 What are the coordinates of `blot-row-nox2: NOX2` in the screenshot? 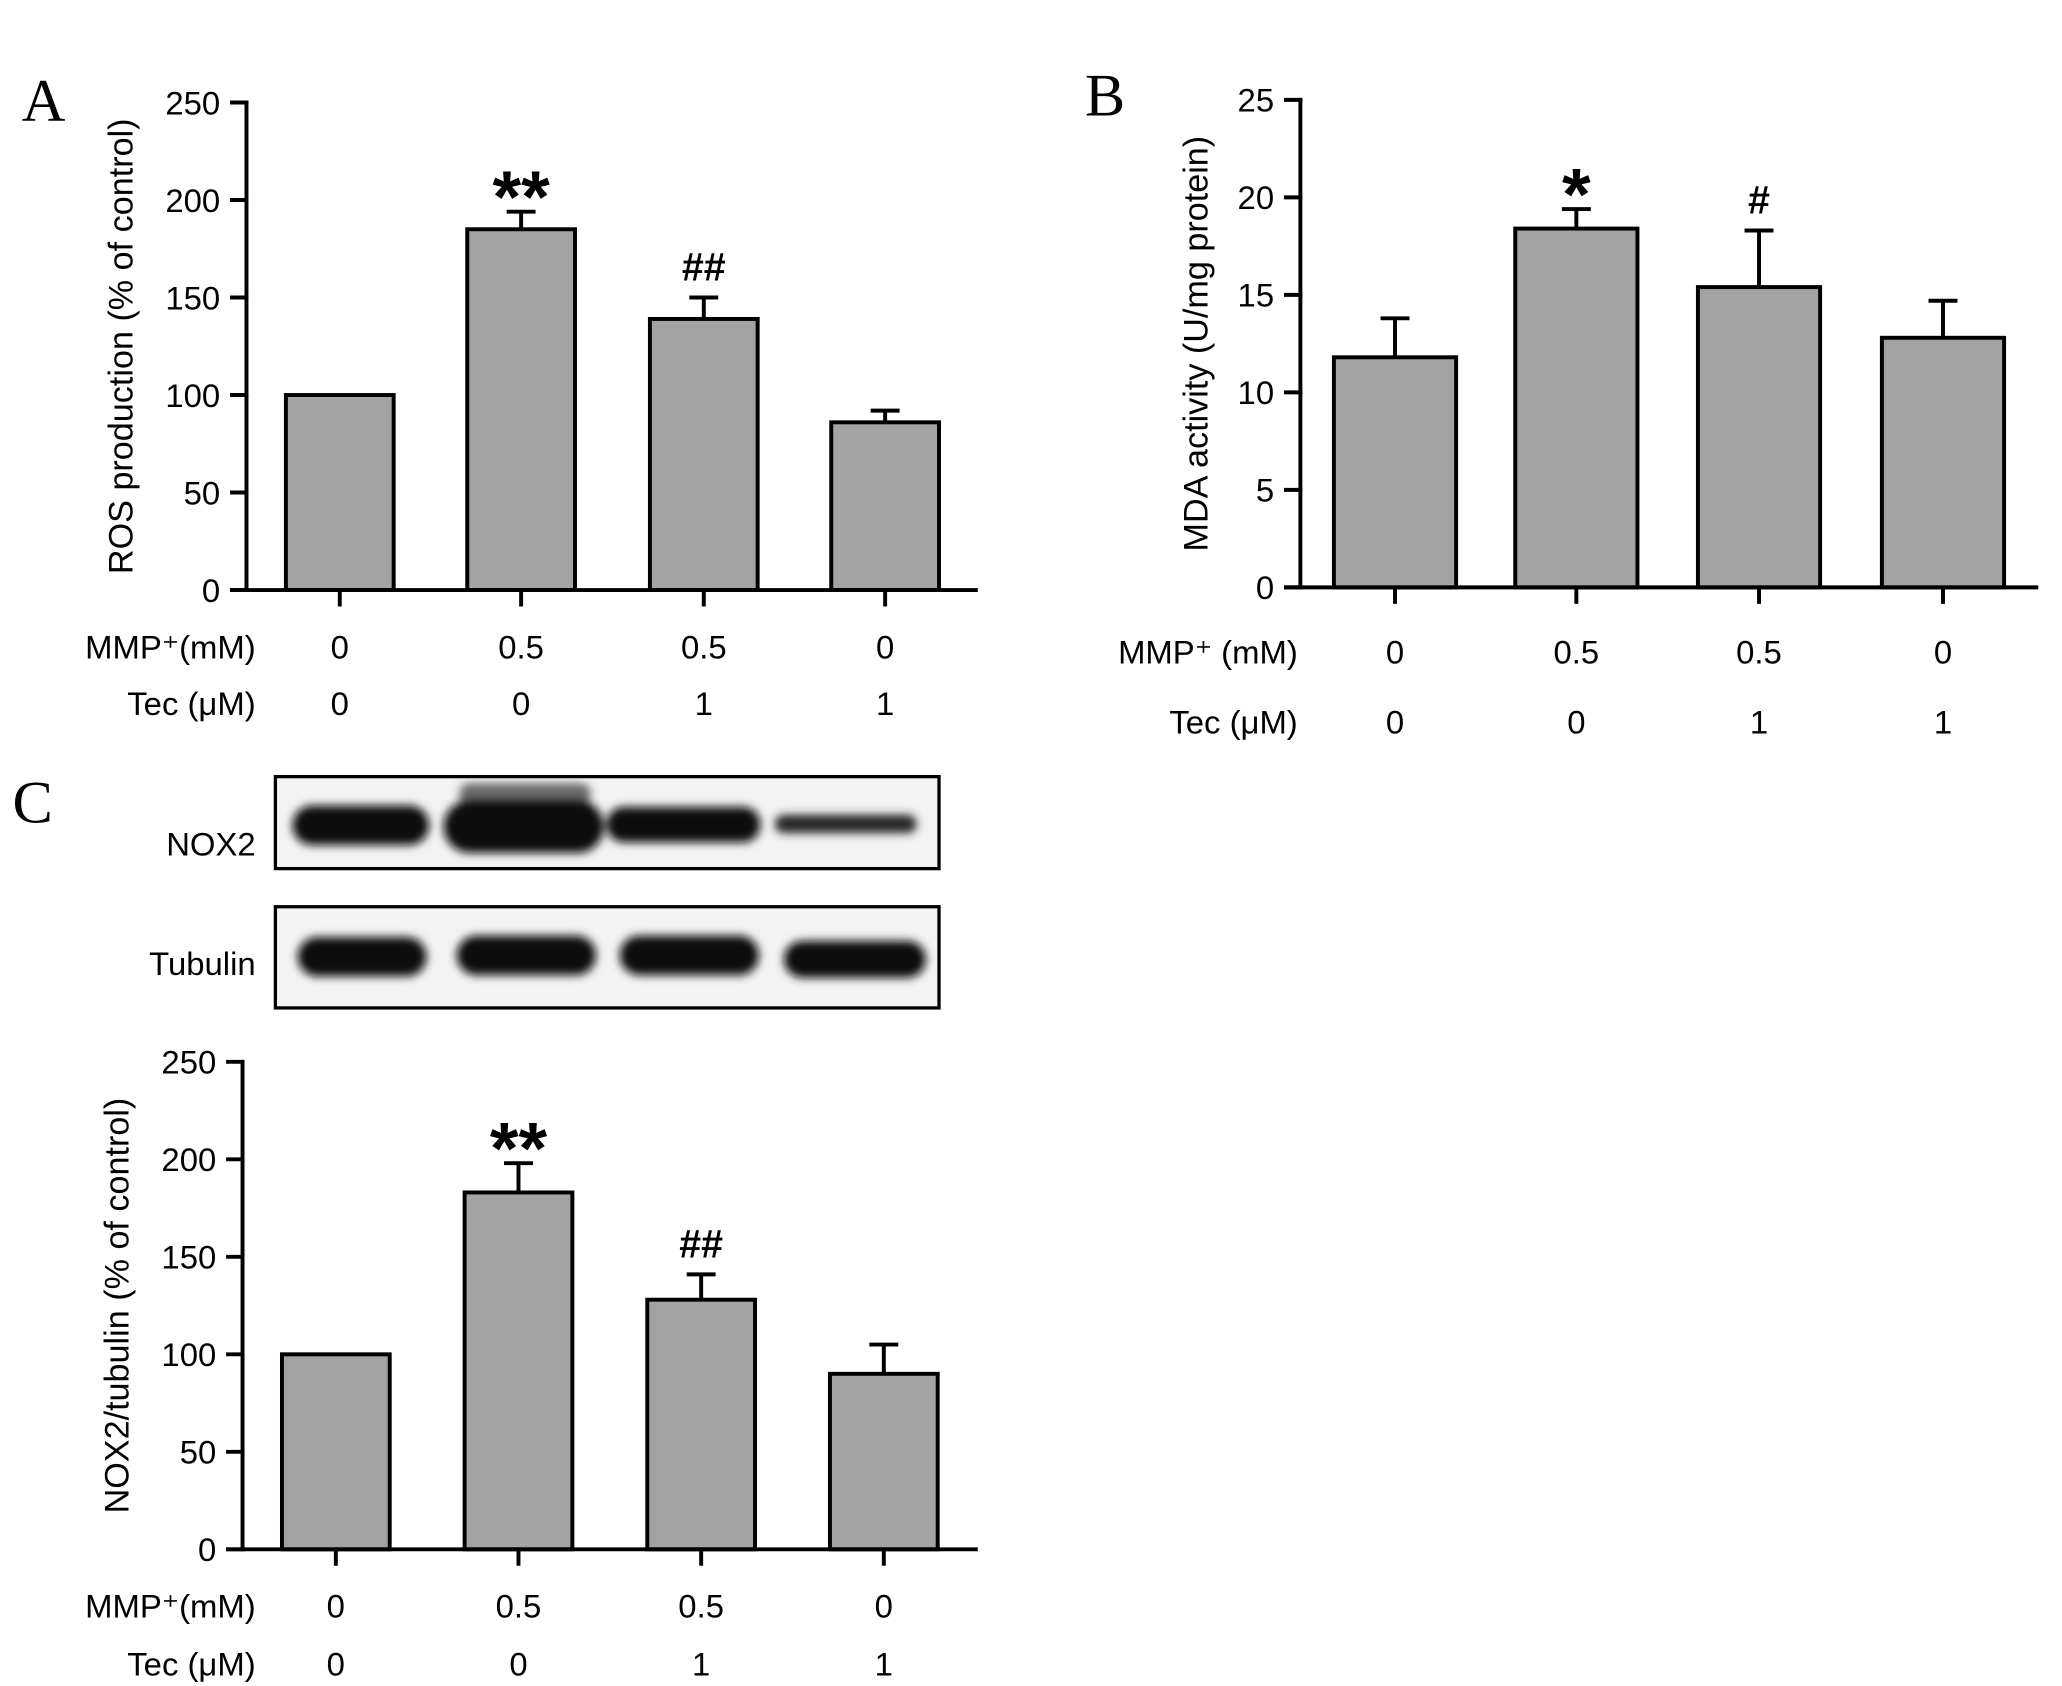 It's located at (553, 822).